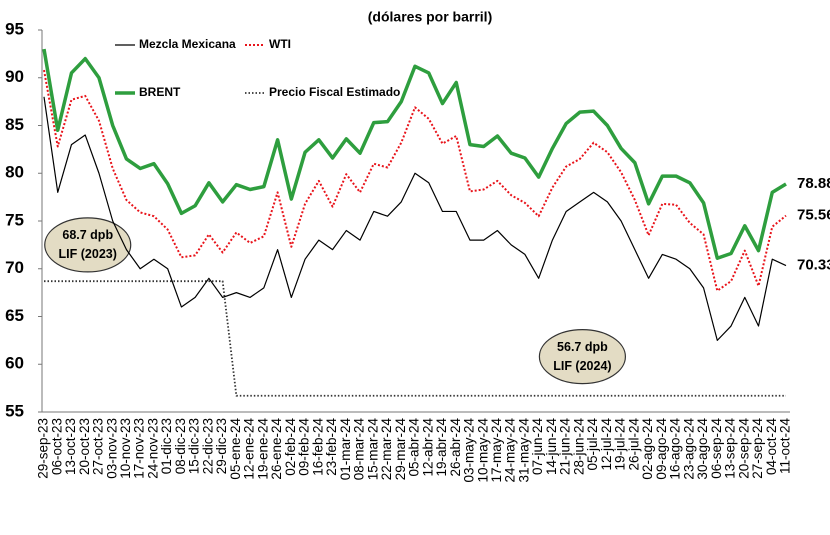 Image resolution: width=830 pixels, height=535 pixels. Describe the element at coordinates (280, 44) in the screenshot. I see `legend-label: WTI` at that location.